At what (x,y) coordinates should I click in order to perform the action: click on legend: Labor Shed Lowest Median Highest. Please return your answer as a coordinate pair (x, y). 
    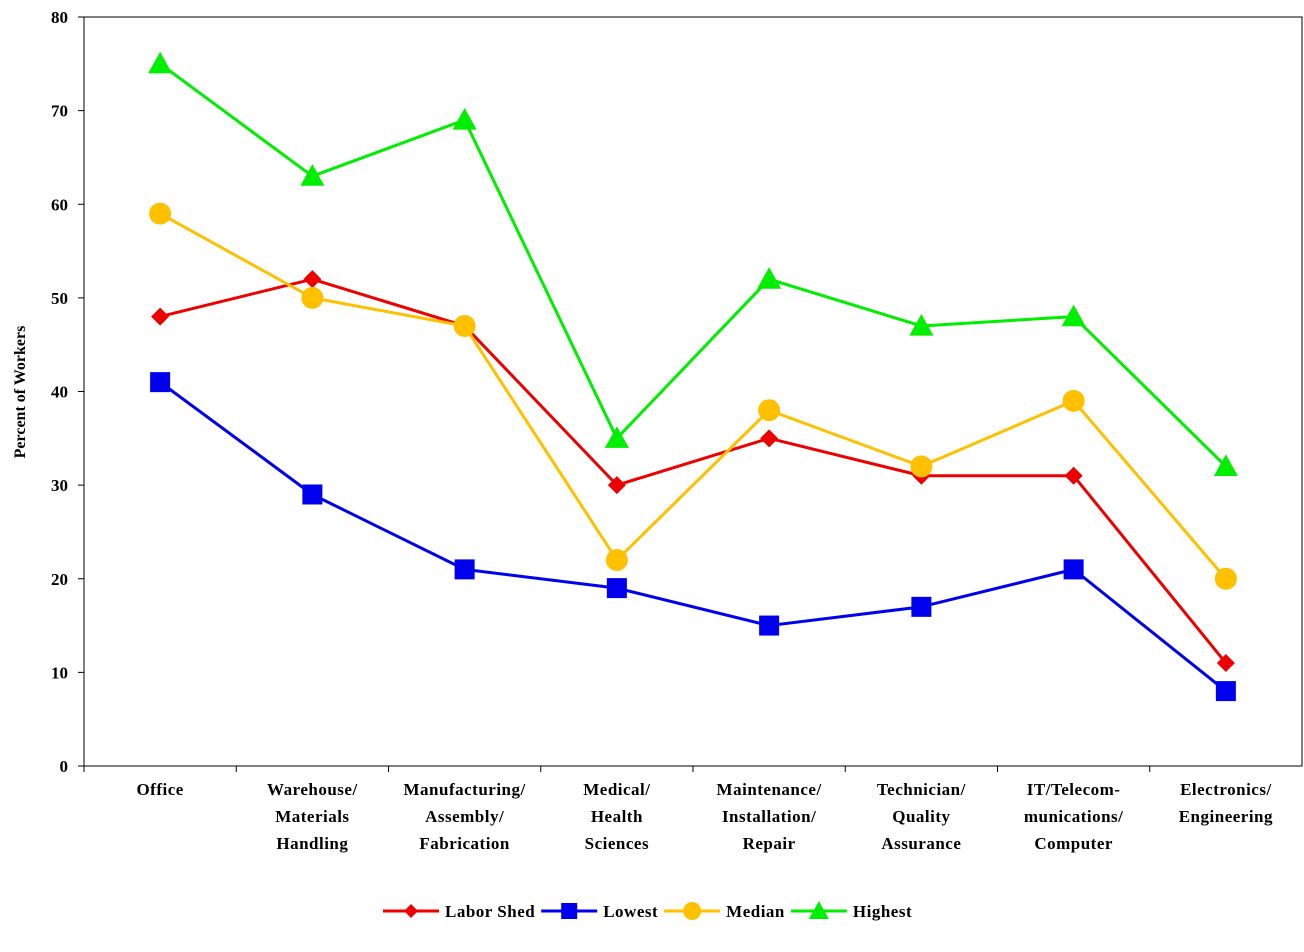
    Looking at the image, I should click on (647, 911).